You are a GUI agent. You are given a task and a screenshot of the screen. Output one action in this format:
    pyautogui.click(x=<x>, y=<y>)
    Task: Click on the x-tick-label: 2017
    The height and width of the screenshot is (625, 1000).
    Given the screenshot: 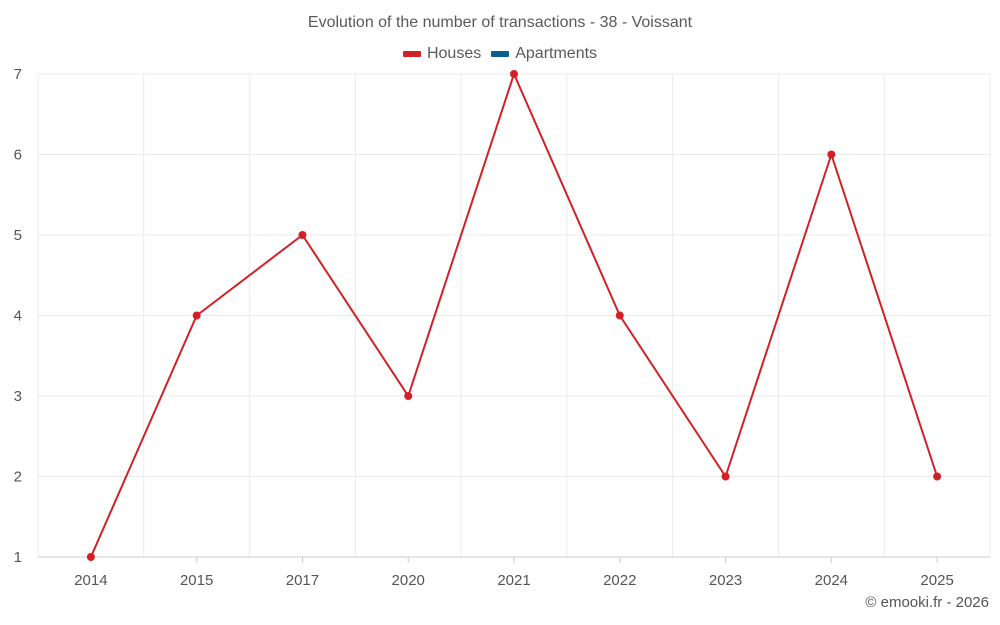 What is the action you would take?
    pyautogui.click(x=302, y=580)
    